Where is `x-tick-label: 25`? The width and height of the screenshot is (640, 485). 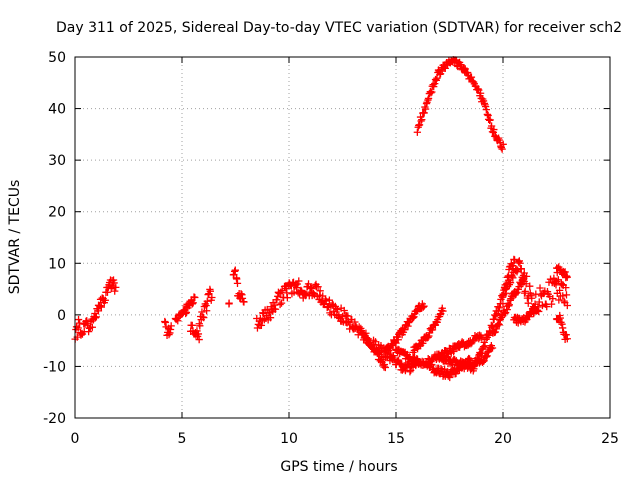 x-tick-label: 25 is located at coordinates (610, 439).